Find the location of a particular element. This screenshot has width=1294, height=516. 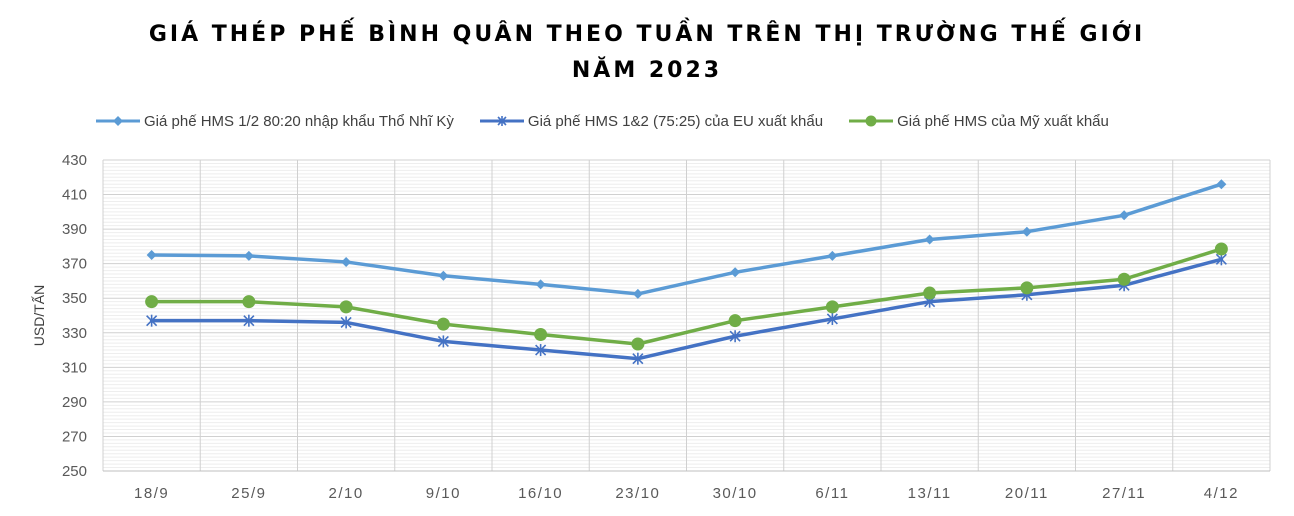

x-tick-label: 27/11 is located at coordinates (1124, 493).